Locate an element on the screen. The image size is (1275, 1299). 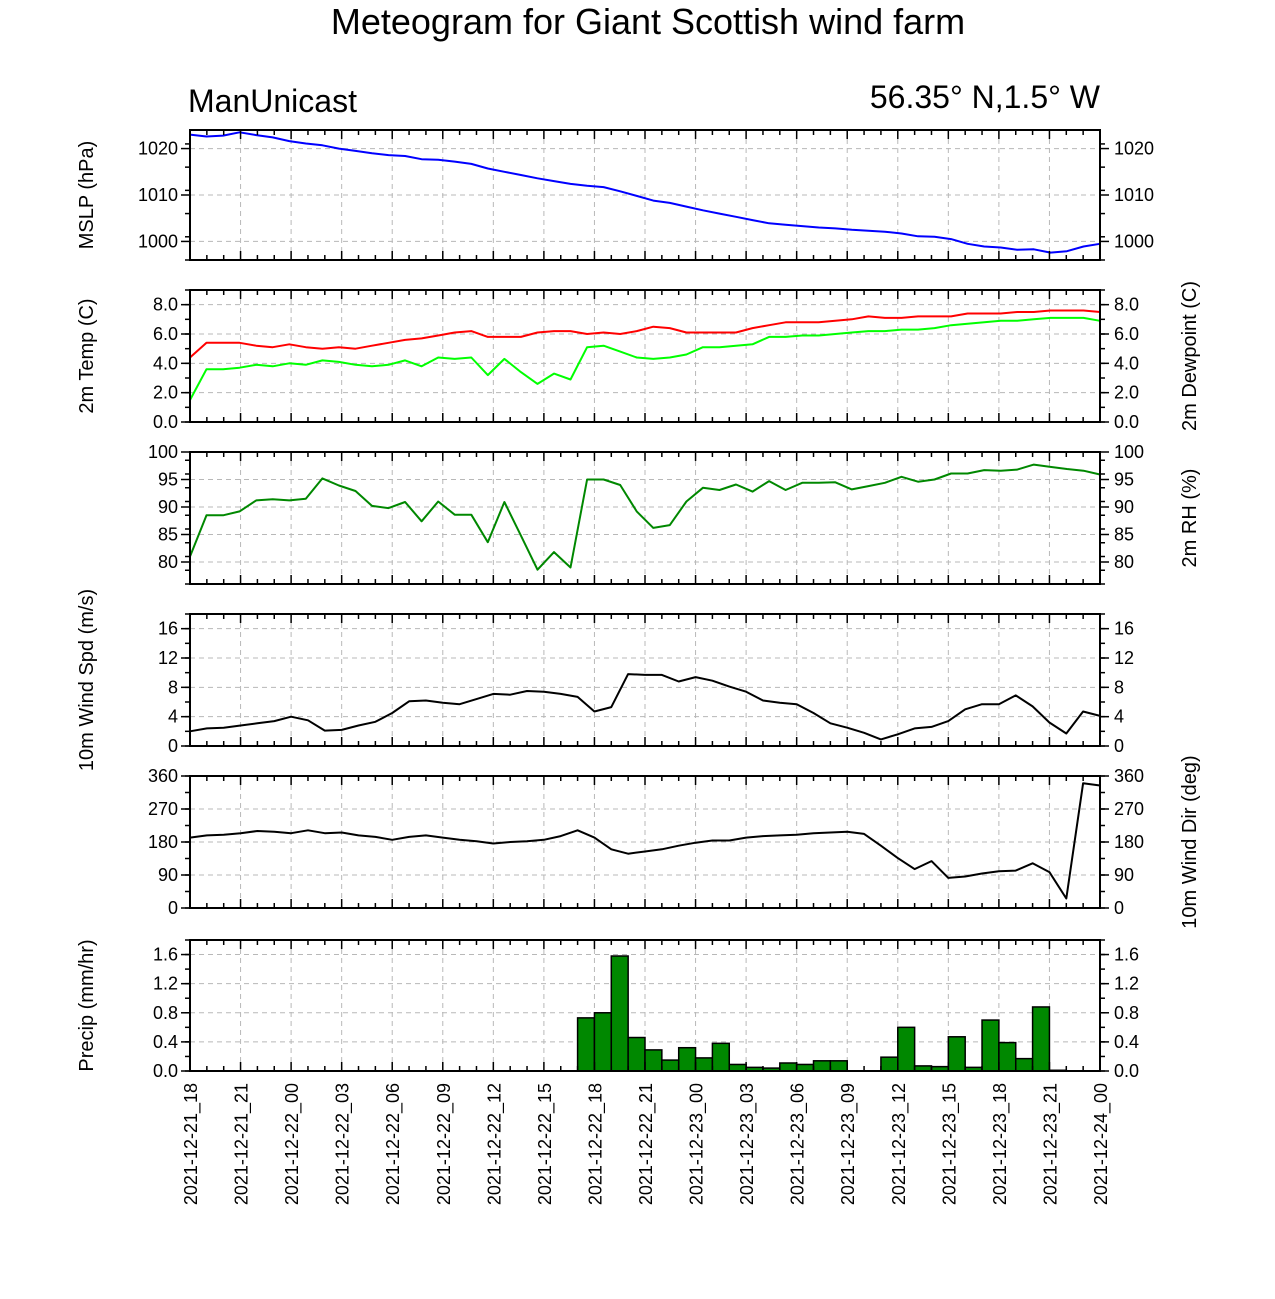
panel-mslp: 1000 1000 1010 1010 1020 1020 MSLP (hPa) is located at coordinates (615, 195).